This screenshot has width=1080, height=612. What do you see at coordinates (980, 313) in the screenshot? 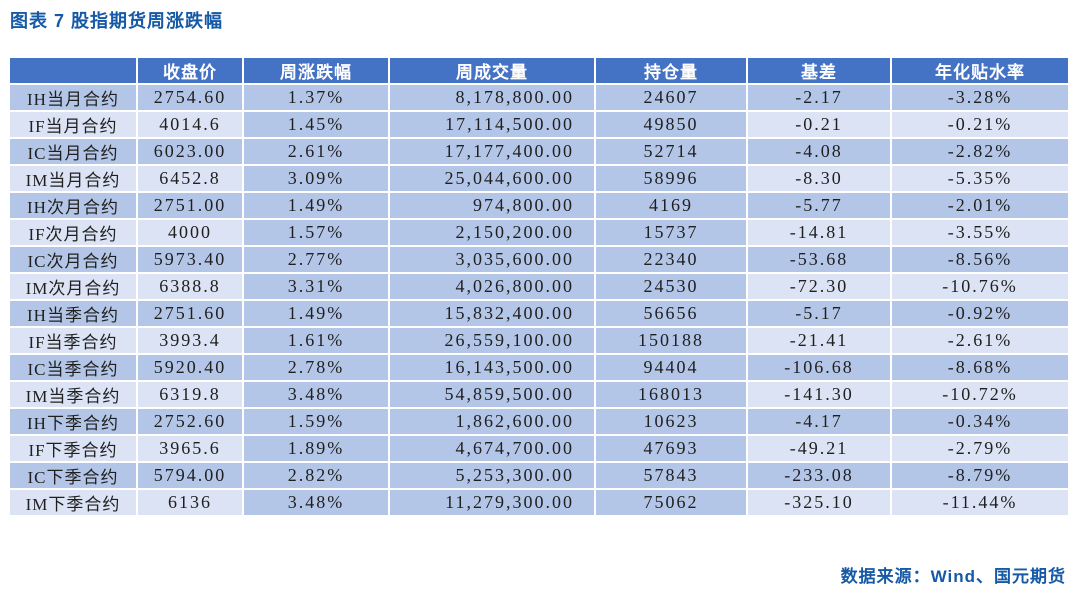
I see `cell-annual: -0.92%` at bounding box center [980, 313].